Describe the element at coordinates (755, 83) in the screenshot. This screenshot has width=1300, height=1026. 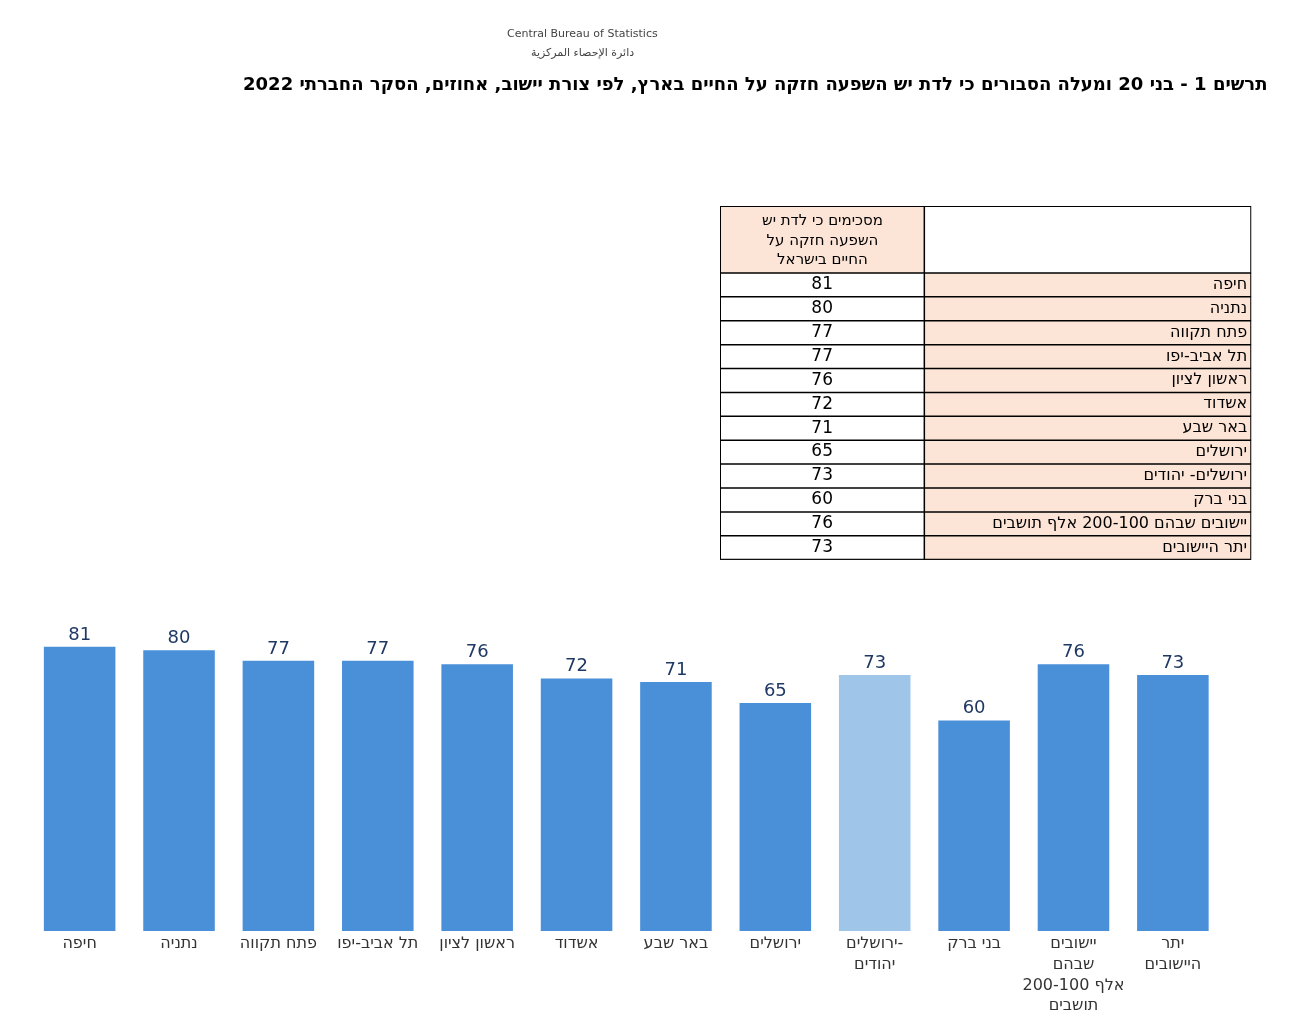
I see `text: תרשים 1 - בני 20 ומעלה הסבורים כי לדת יש השפעה חזקה על החיים בארץ, לפי צורת יישוב, אחוזים, הסקר החברתי 2022` at that location.